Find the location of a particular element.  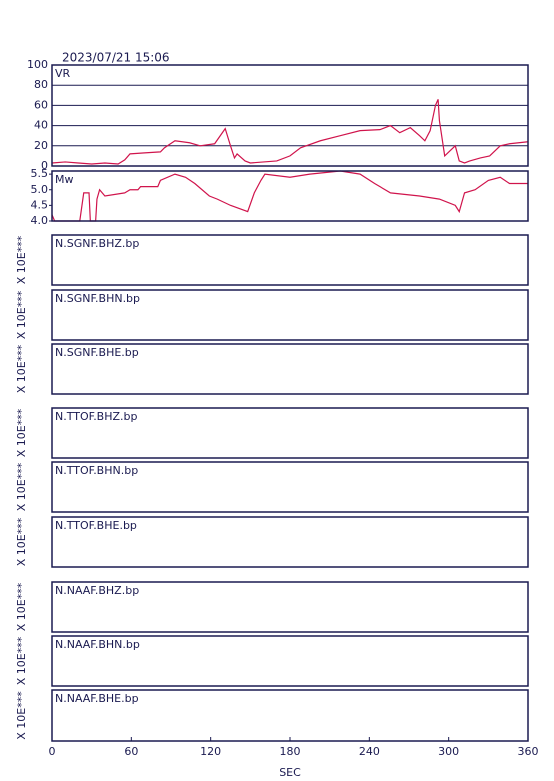

x-tick-label: 60 is located at coordinates (131, 751).